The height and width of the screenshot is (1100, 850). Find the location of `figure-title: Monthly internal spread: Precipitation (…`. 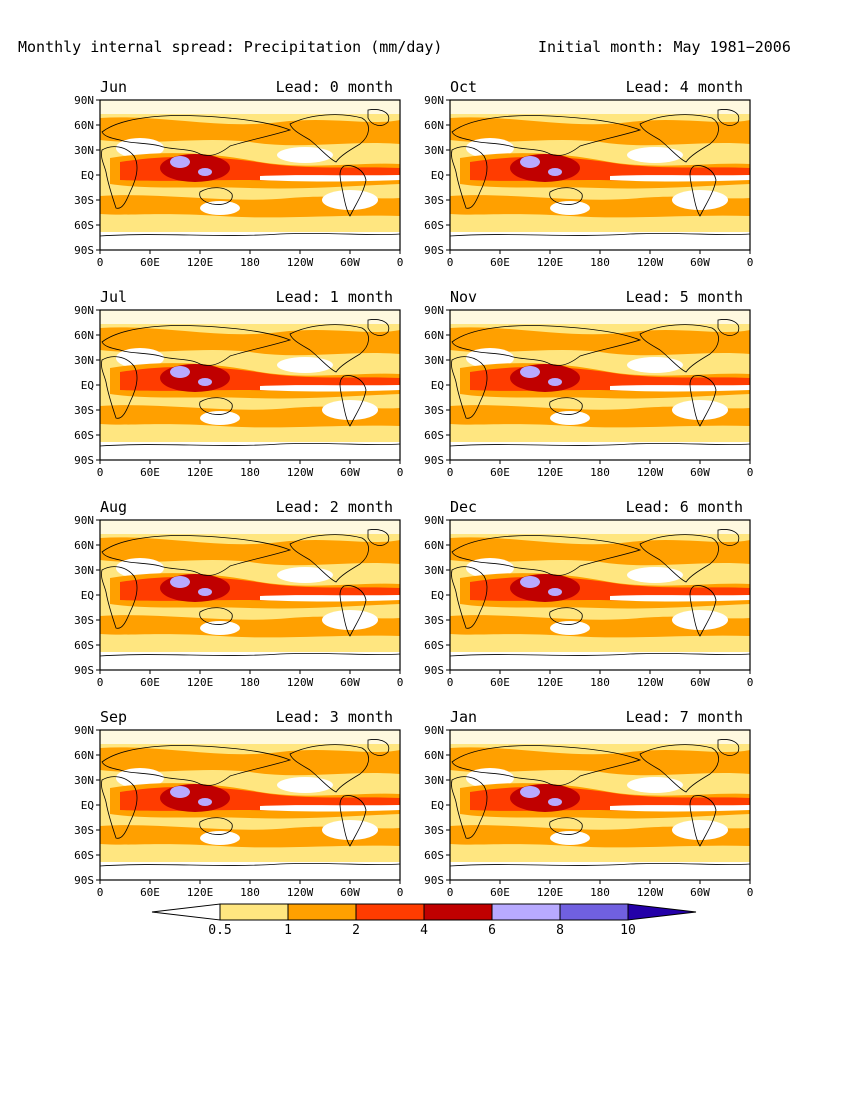

figure-title: Monthly internal spread: Precipitation (… is located at coordinates (230, 47).